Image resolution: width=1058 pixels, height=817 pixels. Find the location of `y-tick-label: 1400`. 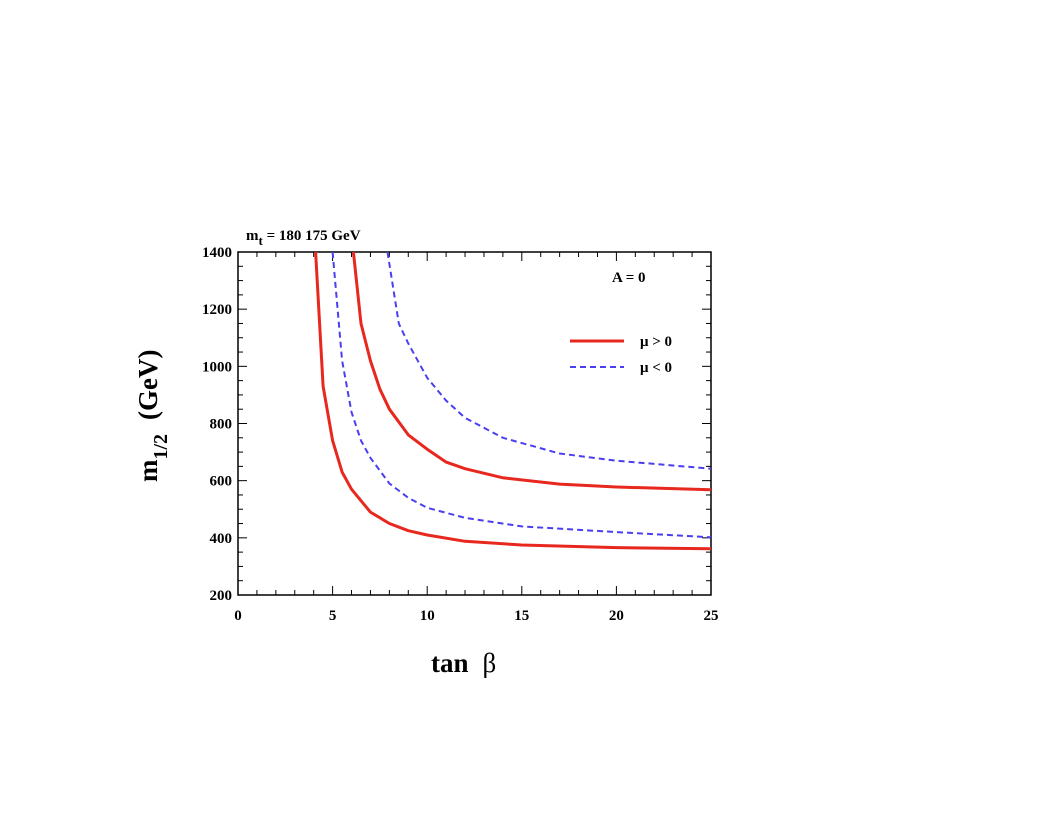

y-tick-label: 1400 is located at coordinates (217, 253).